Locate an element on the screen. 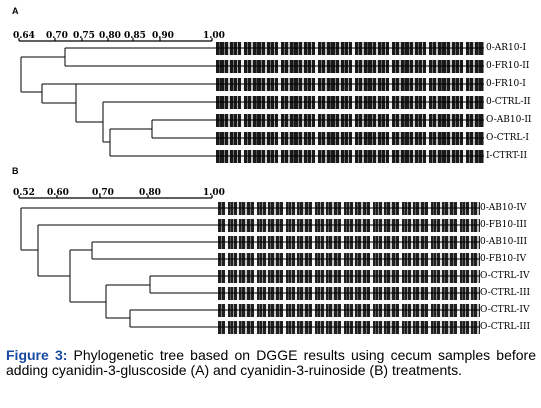 The height and width of the screenshot is (408, 541). lane-label-a: 0-AR10-I is located at coordinates (506, 48).